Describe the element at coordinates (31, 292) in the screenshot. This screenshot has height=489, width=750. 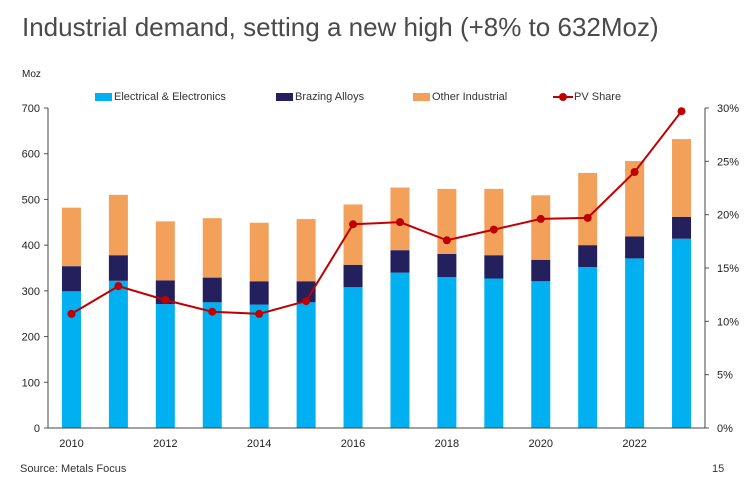
I see `y-left-tick-label: 300` at that location.